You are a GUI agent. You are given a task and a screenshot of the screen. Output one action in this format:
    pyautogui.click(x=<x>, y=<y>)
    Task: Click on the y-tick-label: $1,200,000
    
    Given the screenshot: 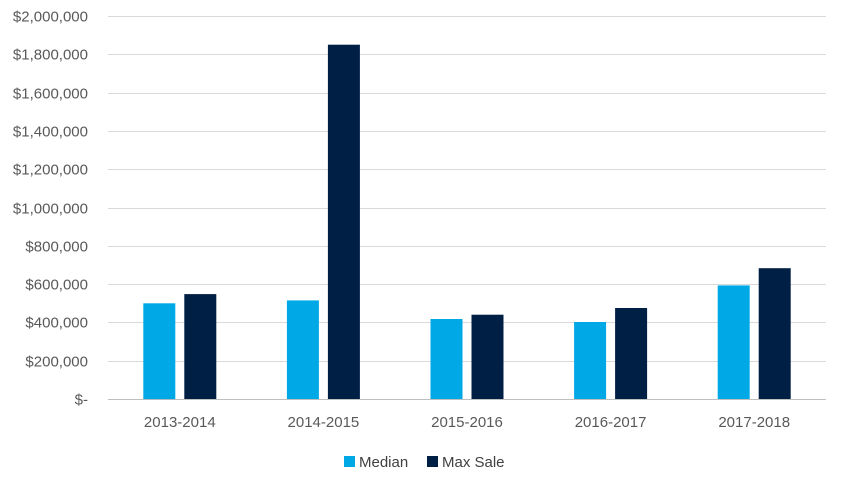 What is the action you would take?
    pyautogui.click(x=50, y=170)
    